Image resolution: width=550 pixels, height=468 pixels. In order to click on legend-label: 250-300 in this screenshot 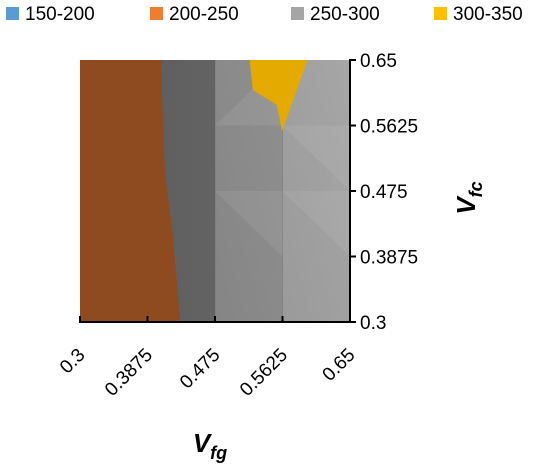, I will do `click(345, 14)`.